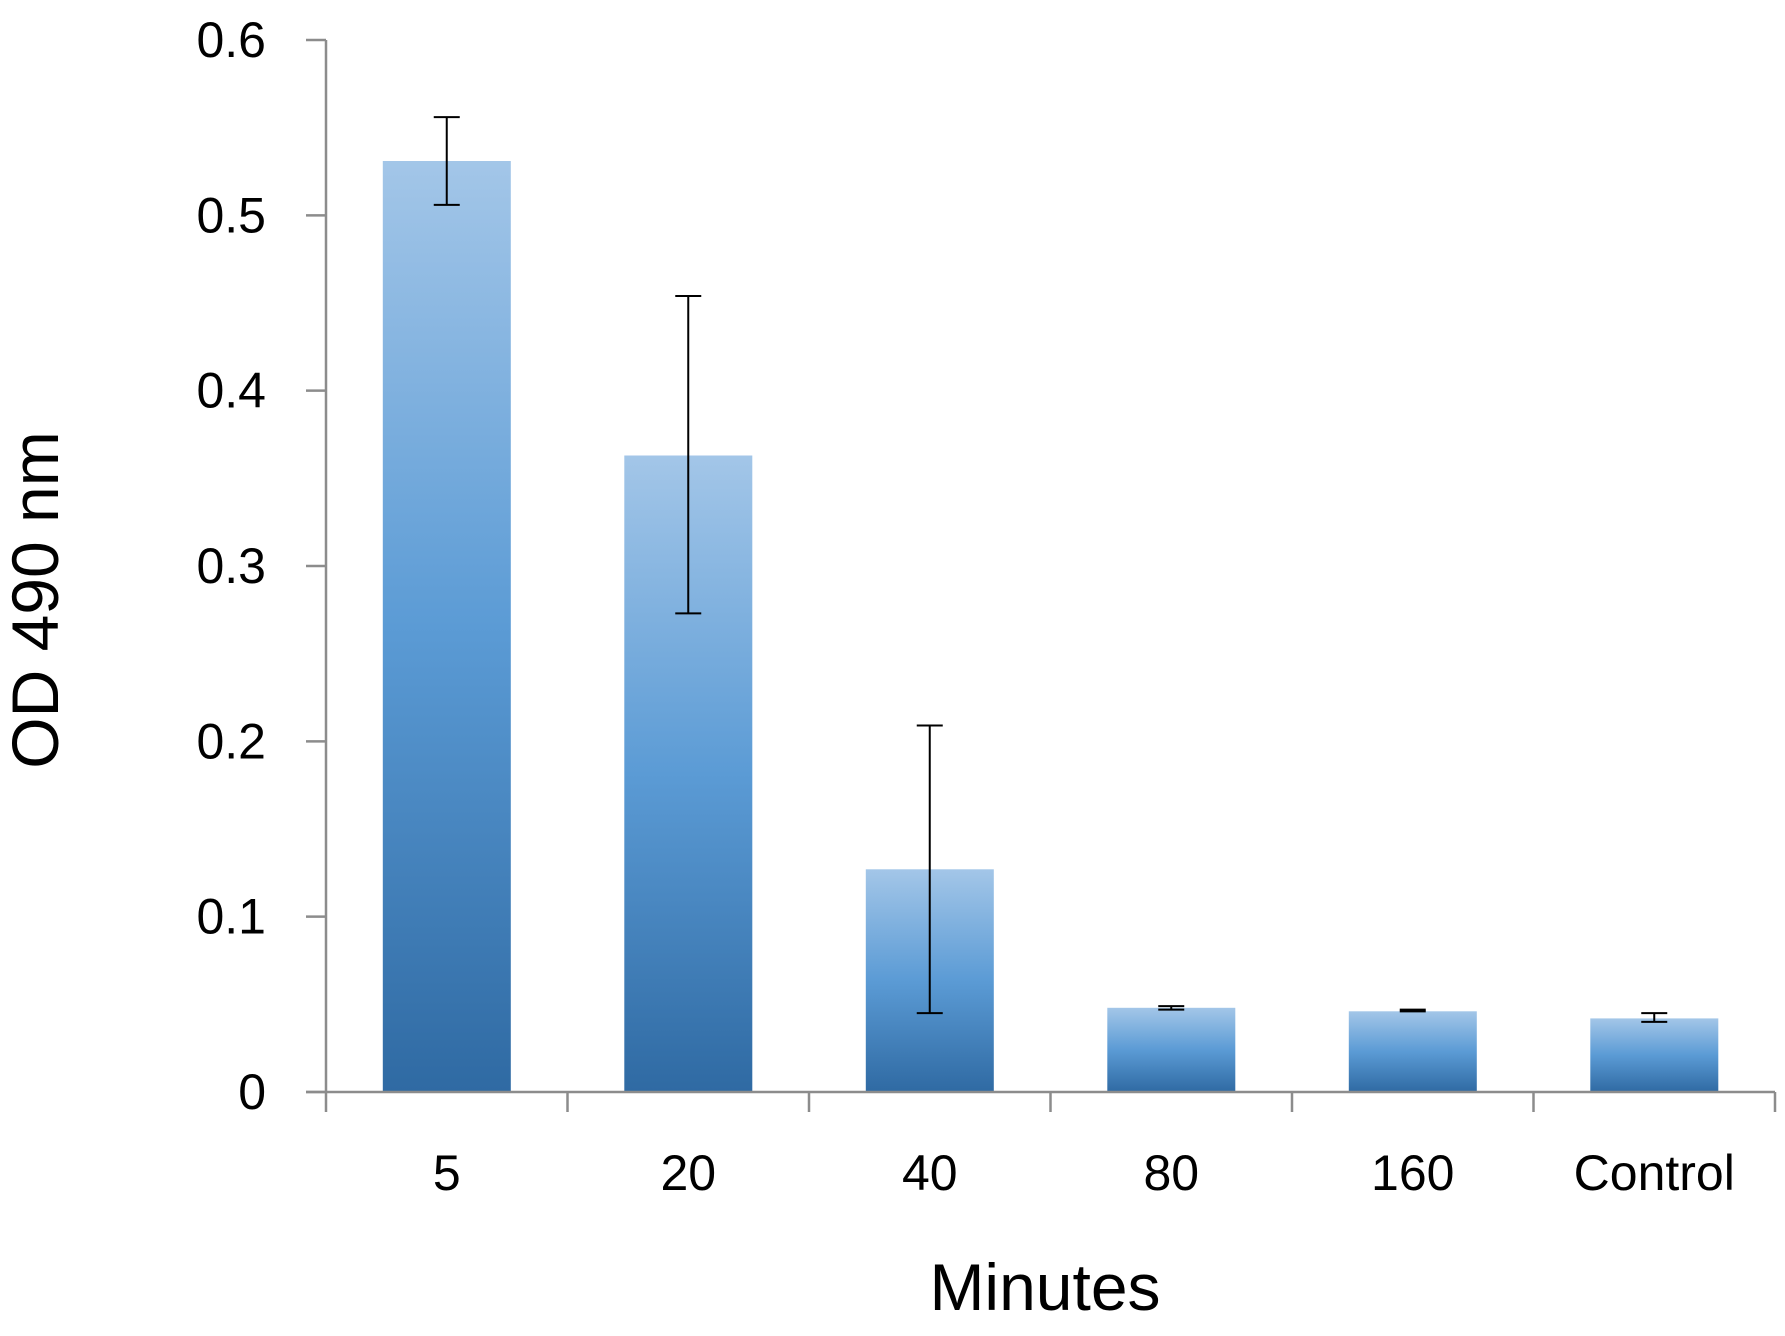  Describe the element at coordinates (252, 1092) in the screenshot. I see `y-tick-label: 0` at that location.